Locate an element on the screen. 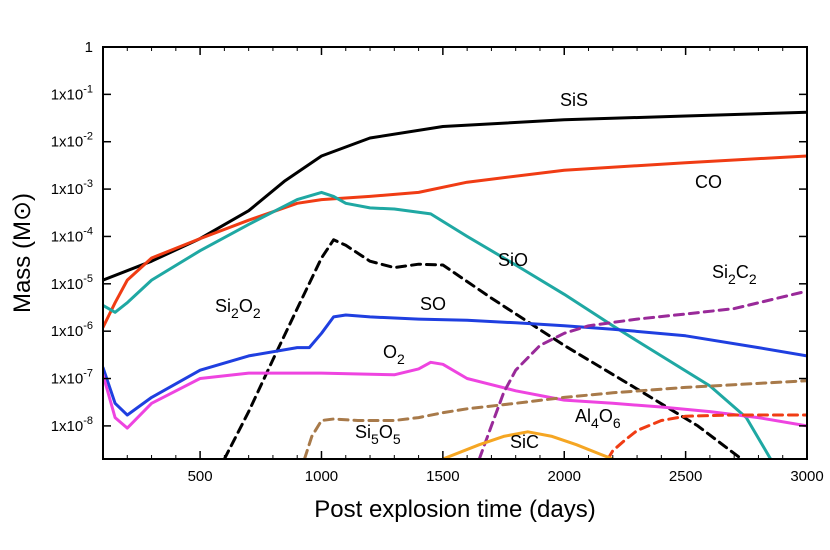  series-label-o2: O2 is located at coordinates (394, 354).